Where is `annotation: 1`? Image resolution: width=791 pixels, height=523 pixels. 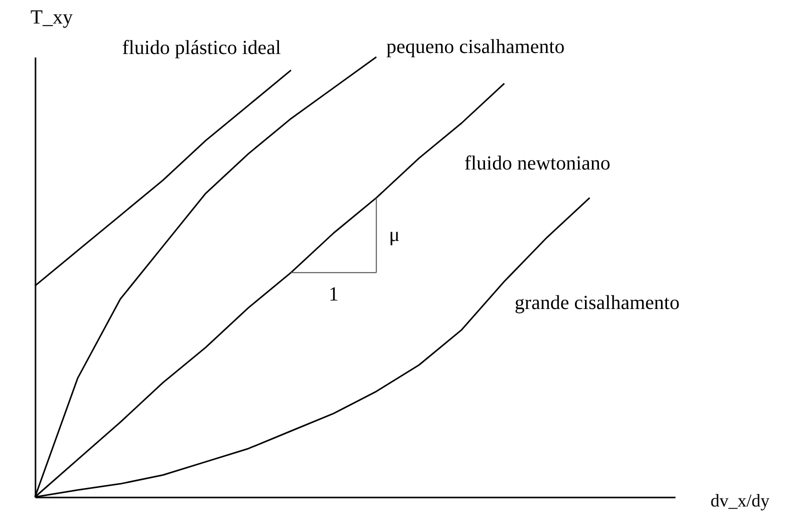
annotation: 1 is located at coordinates (333, 295).